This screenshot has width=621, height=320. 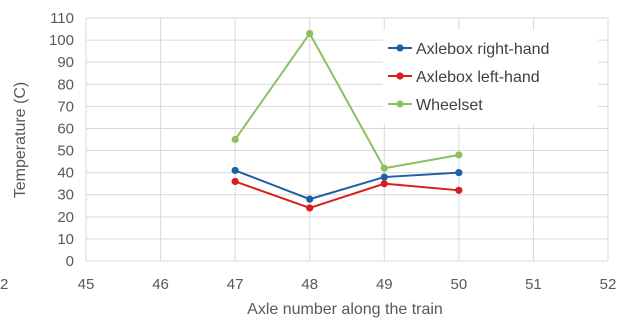 I want to click on x-axis: 42 45 46 47 48 49 50 51 52, so click(x=308, y=284).